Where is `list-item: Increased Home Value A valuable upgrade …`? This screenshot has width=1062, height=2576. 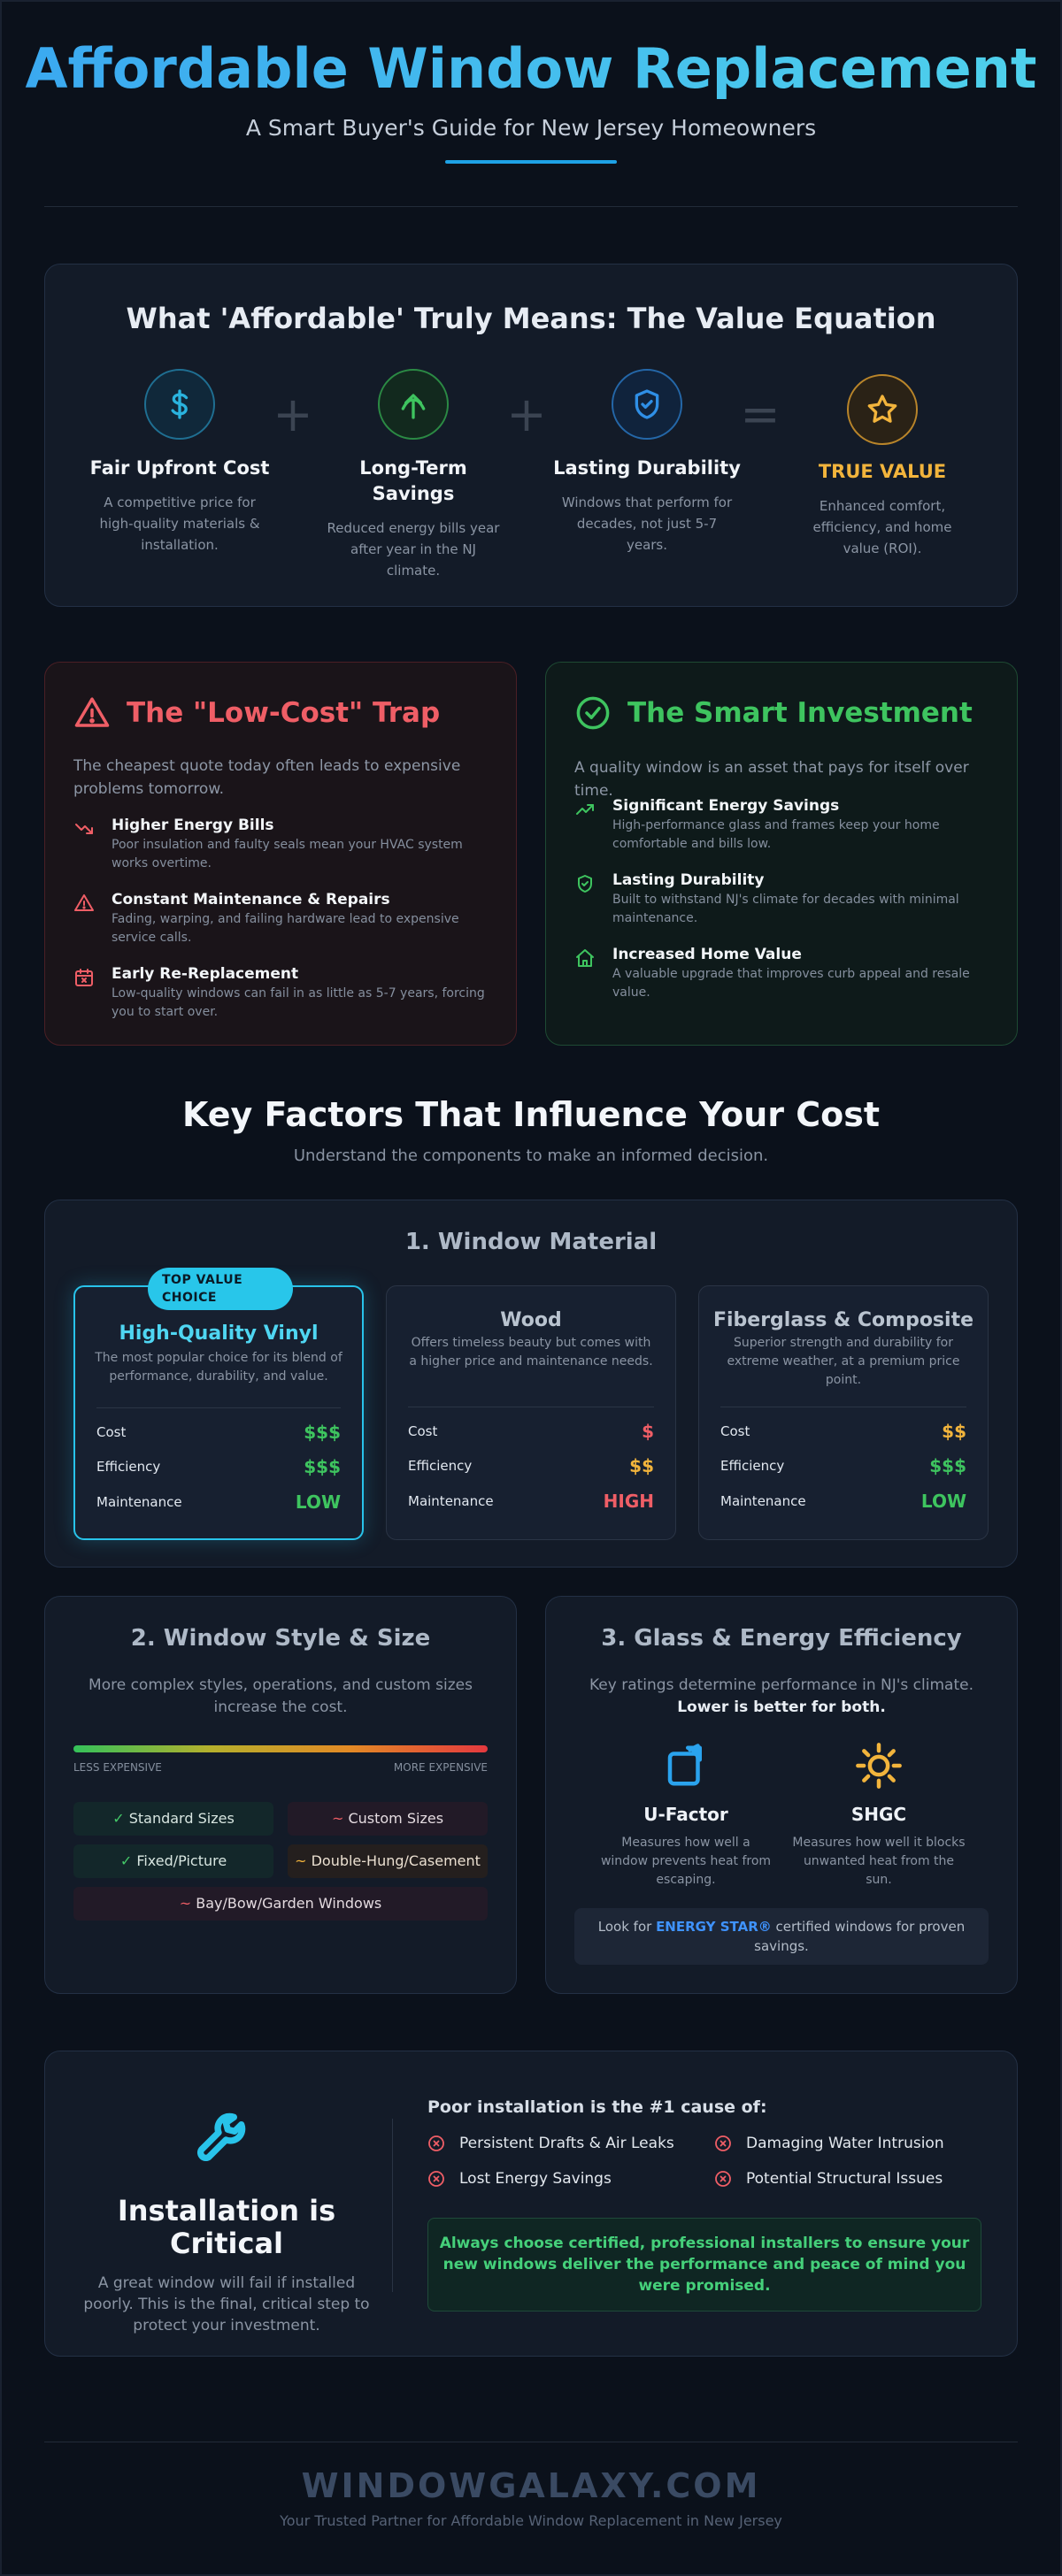 list-item: Increased Home Value A valuable upgrade … is located at coordinates (782, 973).